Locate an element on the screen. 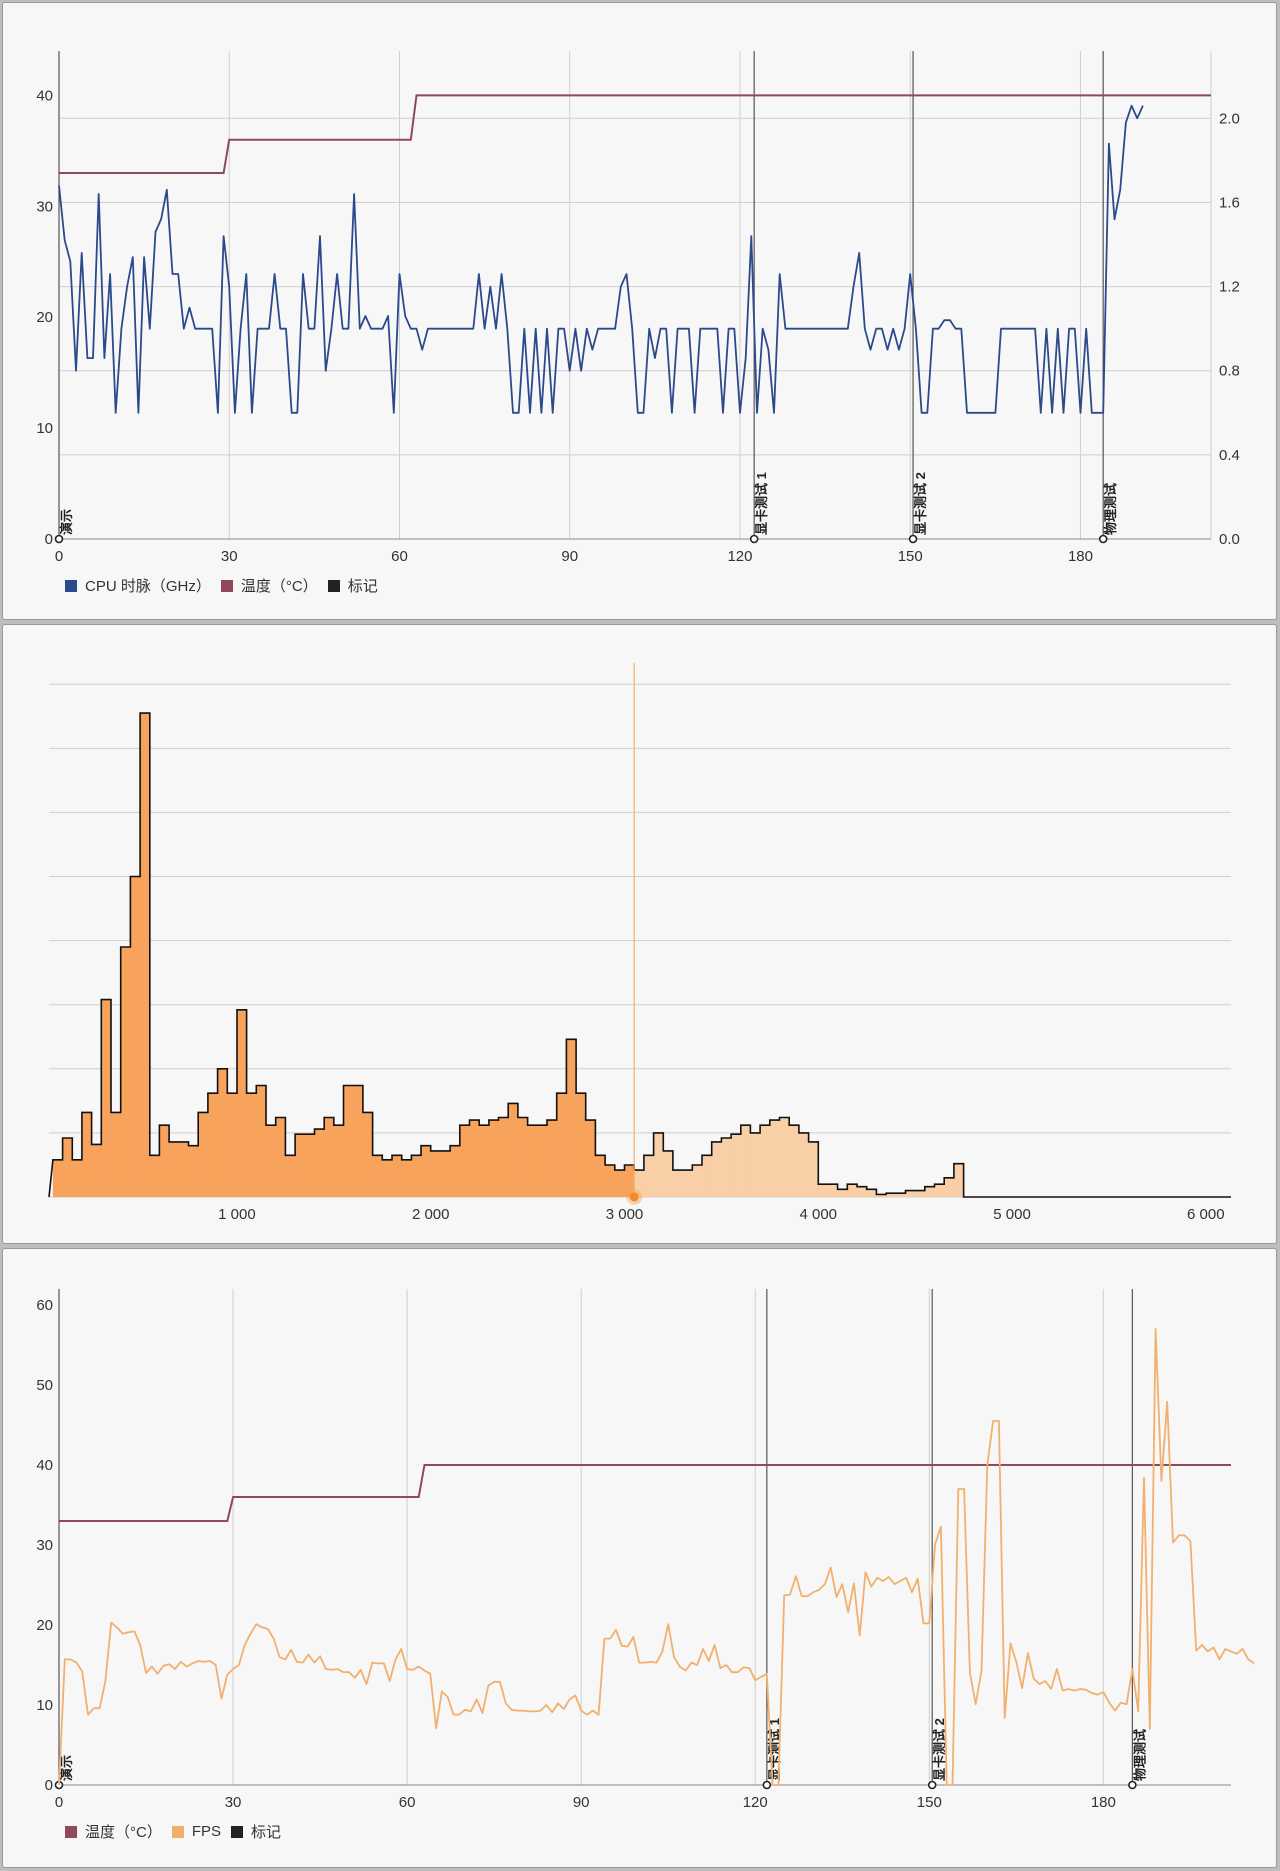 This screenshot has width=1280, height=1871. legend-label-cpu: CPU 时脉（GHz） is located at coordinates (148, 586).